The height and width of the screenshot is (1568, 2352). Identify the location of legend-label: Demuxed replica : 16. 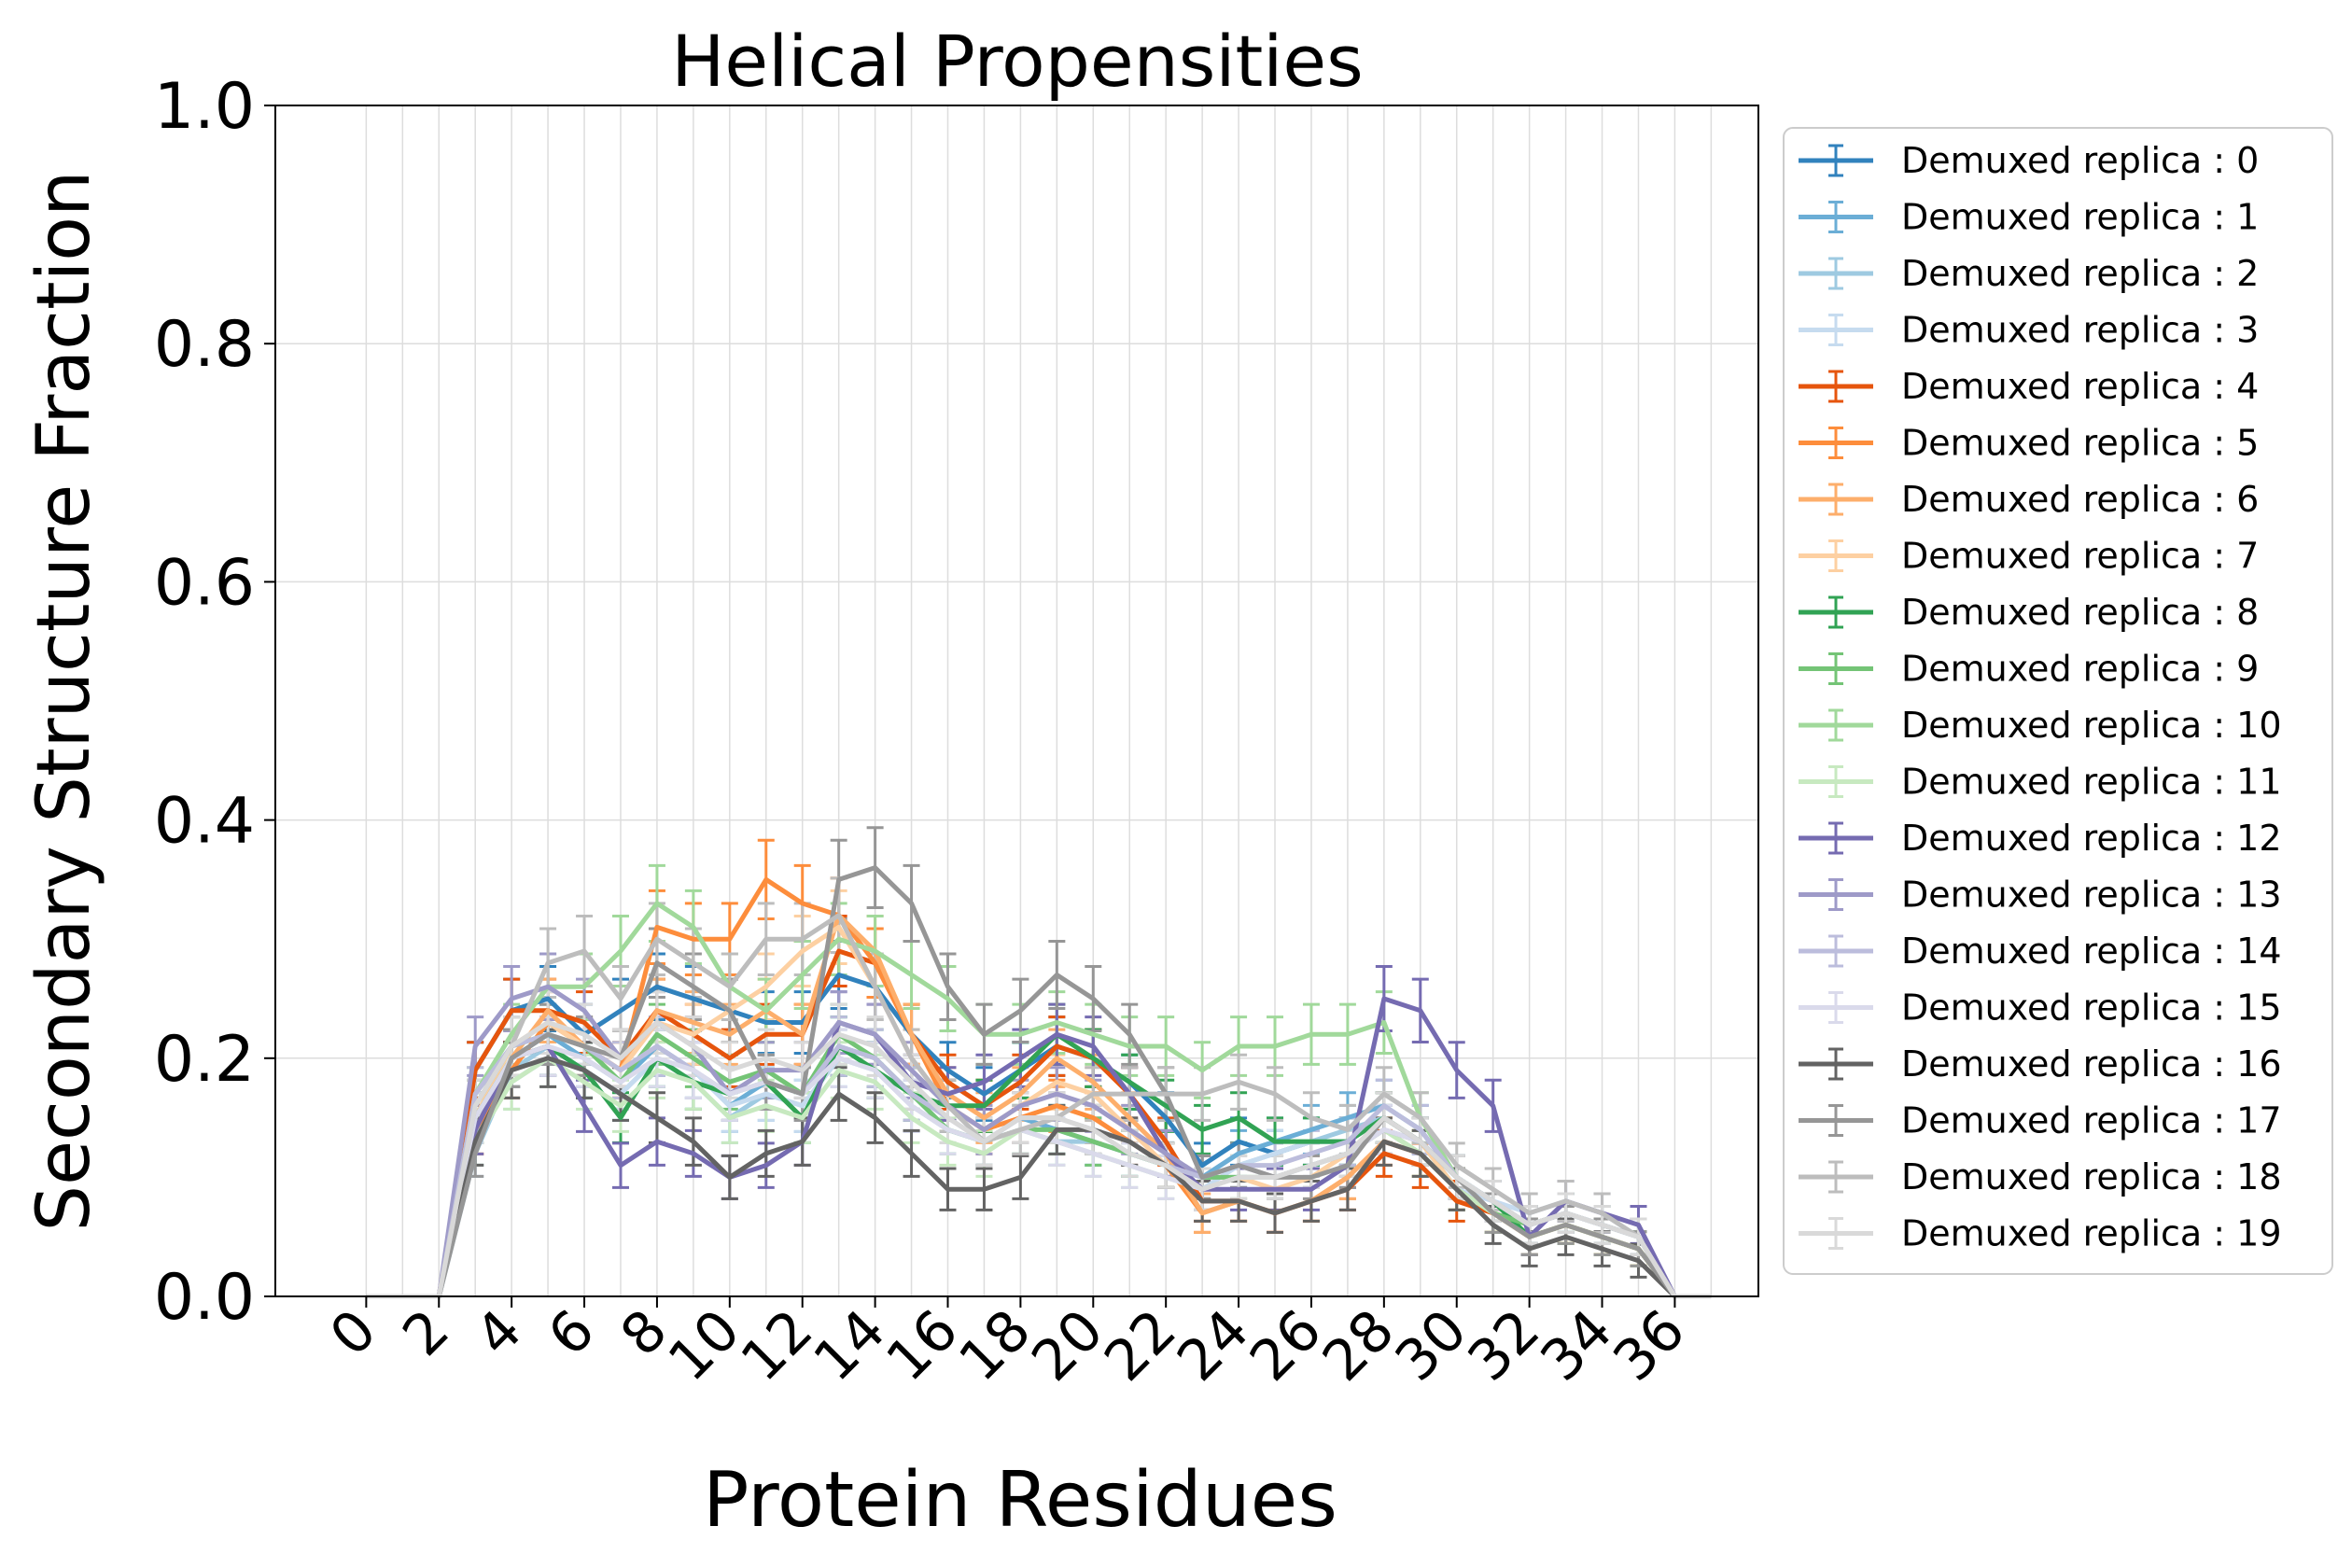
(2091, 1064).